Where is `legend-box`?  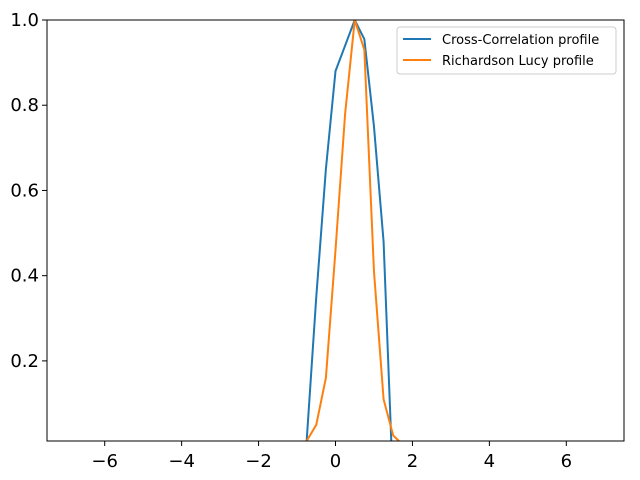
legend-box is located at coordinates (506, 50).